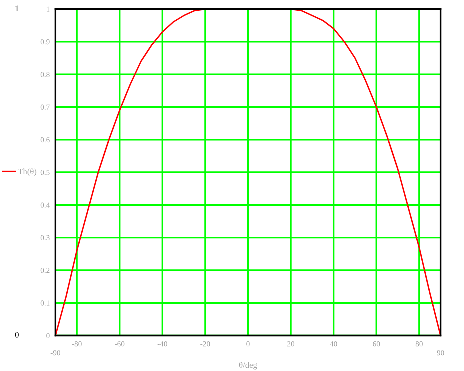 The height and width of the screenshot is (371, 464). What do you see at coordinates (17, 335) in the screenshot?
I see `text: 0` at bounding box center [17, 335].